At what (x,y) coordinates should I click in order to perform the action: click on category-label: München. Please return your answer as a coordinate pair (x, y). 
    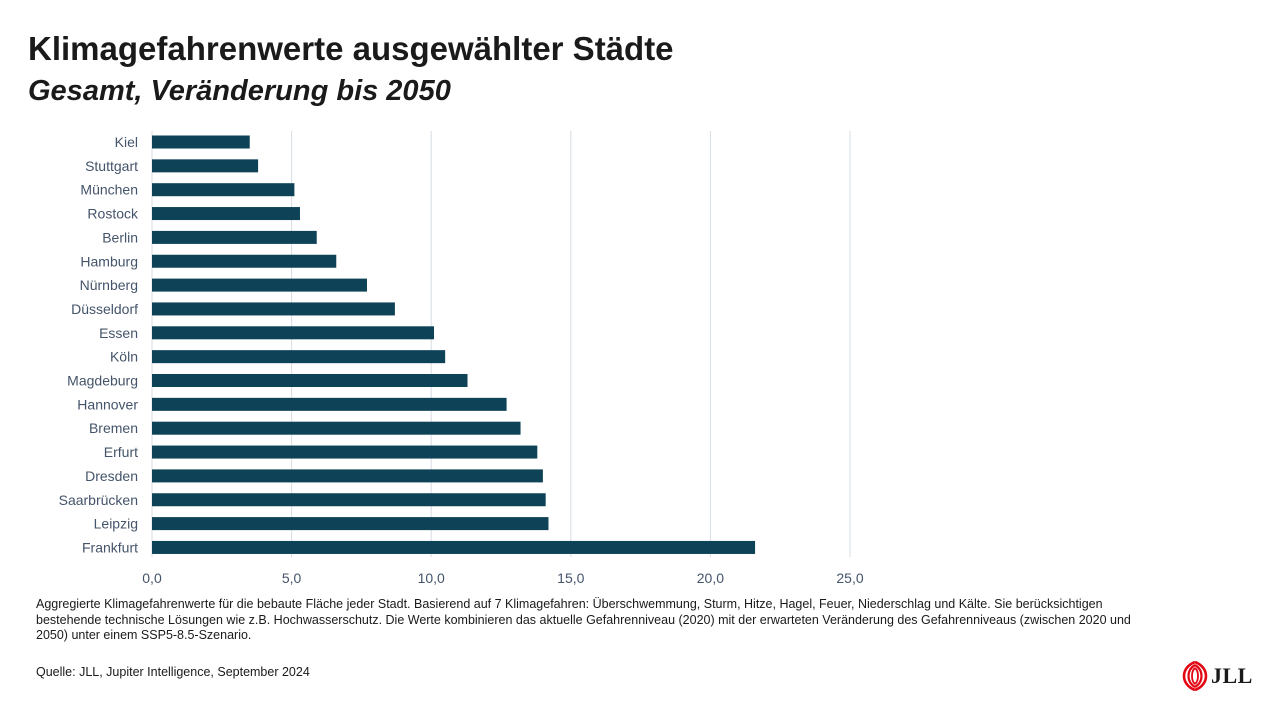
    Looking at the image, I should click on (109, 190).